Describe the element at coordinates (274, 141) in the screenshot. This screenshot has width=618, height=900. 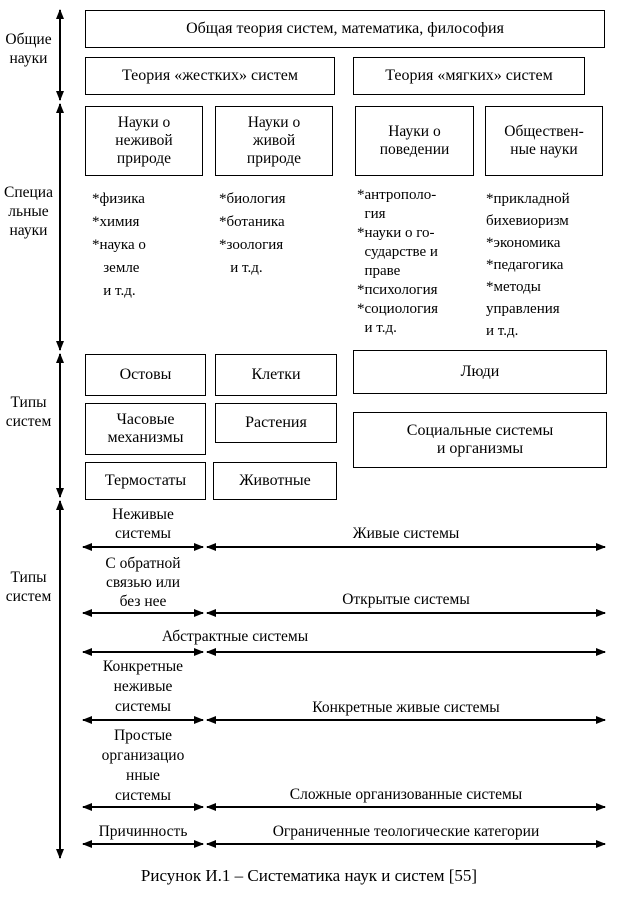
I see `box-sciences-animate-nature: Науки о живой природе` at that location.